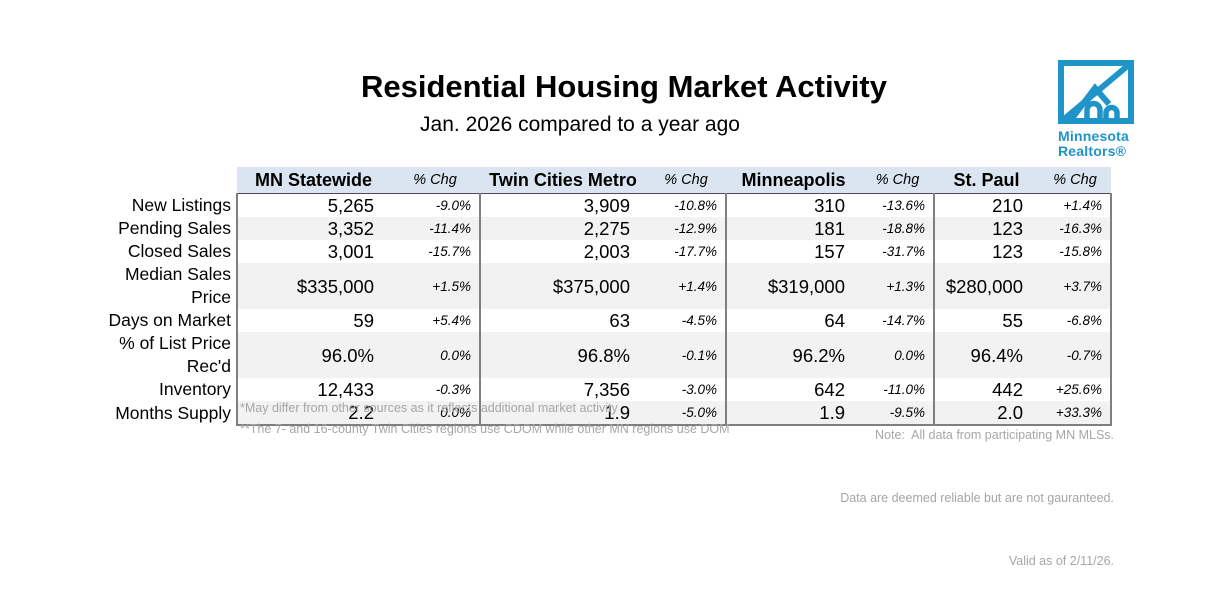 This screenshot has width=1206, height=614. I want to click on cell-pct-chg: -16.3%, so click(1075, 228).